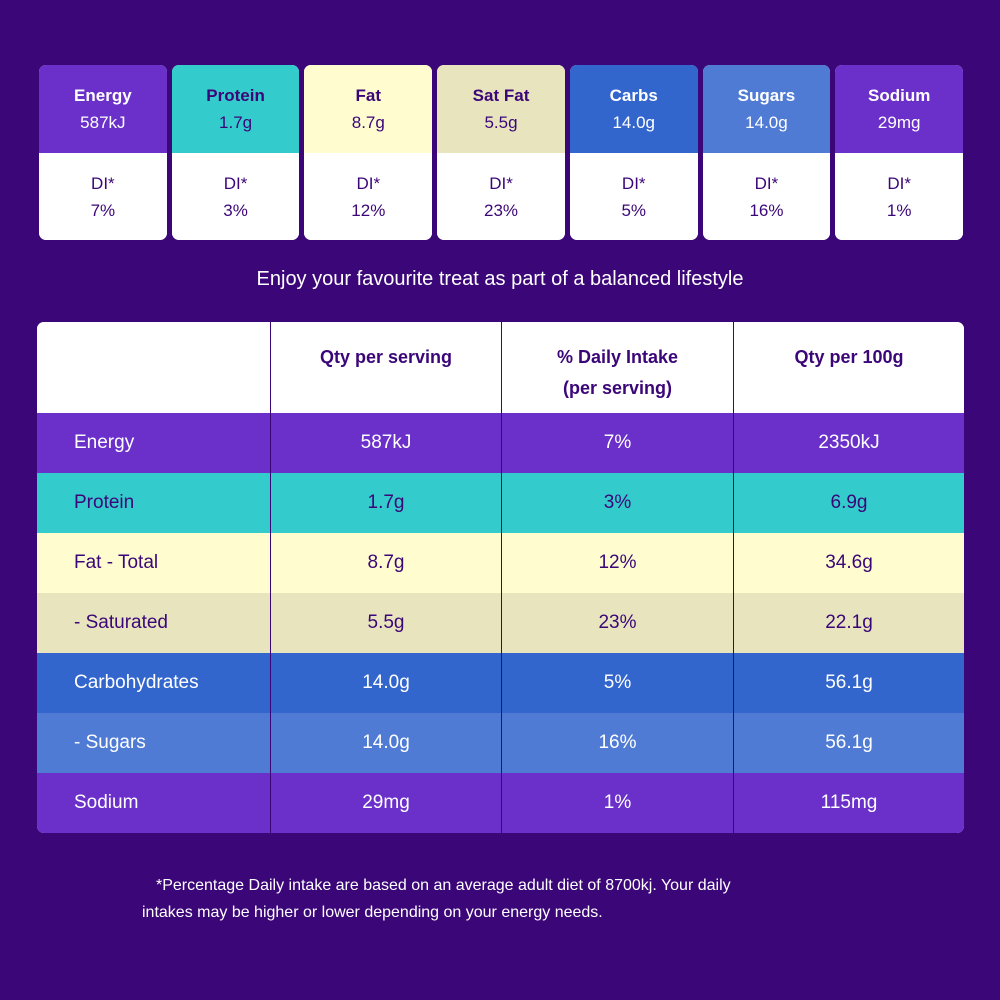 Image resolution: width=1000 pixels, height=1000 pixels. I want to click on row-per-100g: 2350kJ, so click(848, 443).